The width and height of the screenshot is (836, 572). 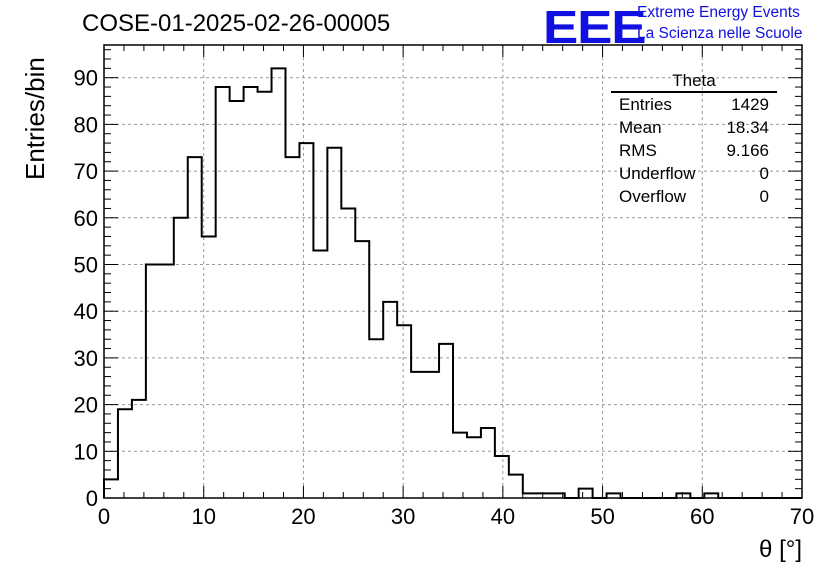 I want to click on y-tick-label: 70, so click(x=86, y=171).